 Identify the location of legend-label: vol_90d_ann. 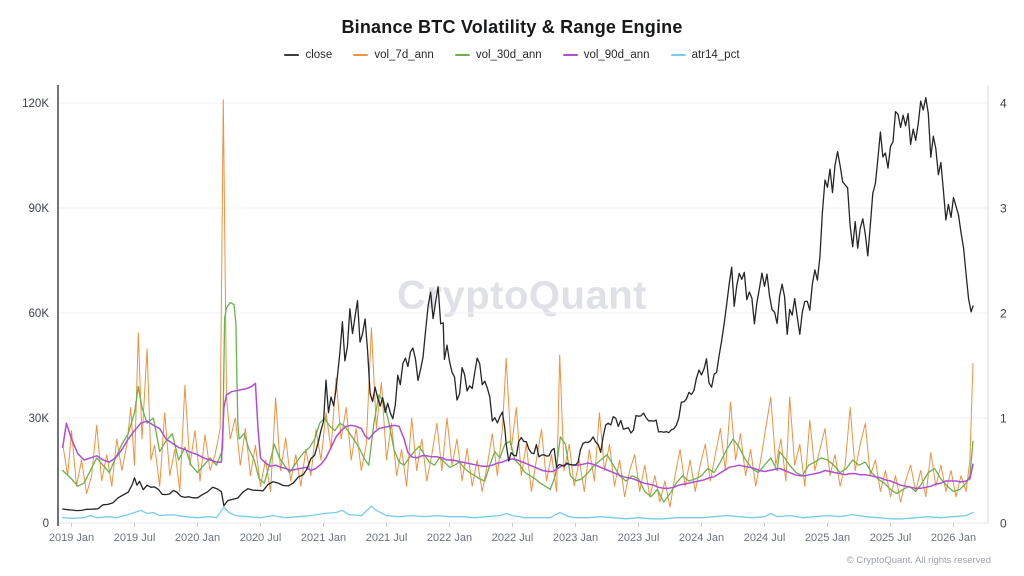
(616, 55).